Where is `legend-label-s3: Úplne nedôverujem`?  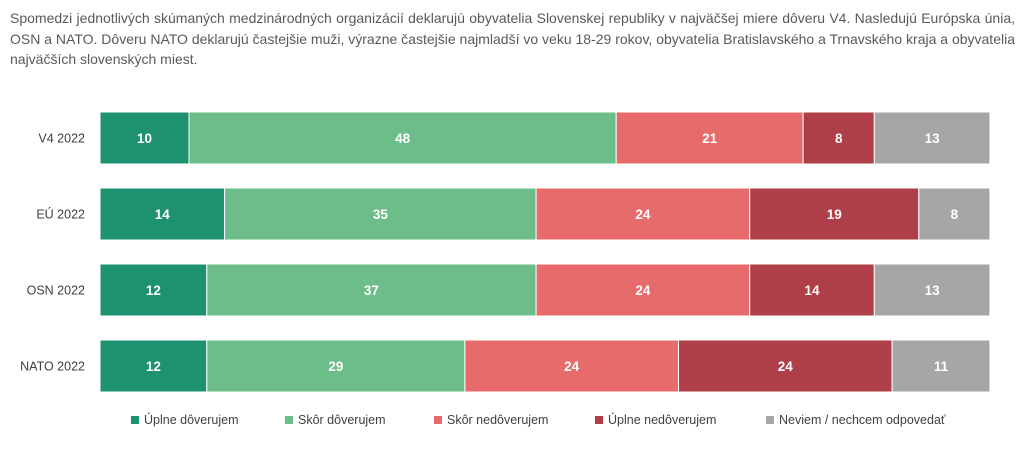 legend-label-s3: Úplne nedôverujem is located at coordinates (662, 419).